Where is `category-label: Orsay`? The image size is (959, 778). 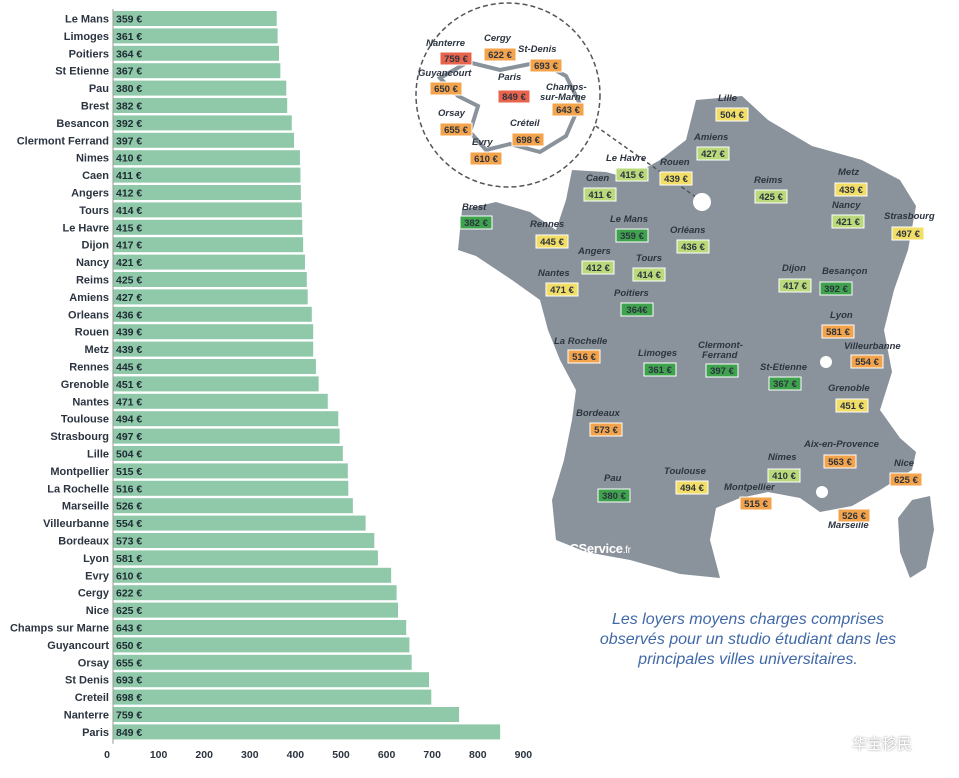 category-label: Orsay is located at coordinates (94, 663).